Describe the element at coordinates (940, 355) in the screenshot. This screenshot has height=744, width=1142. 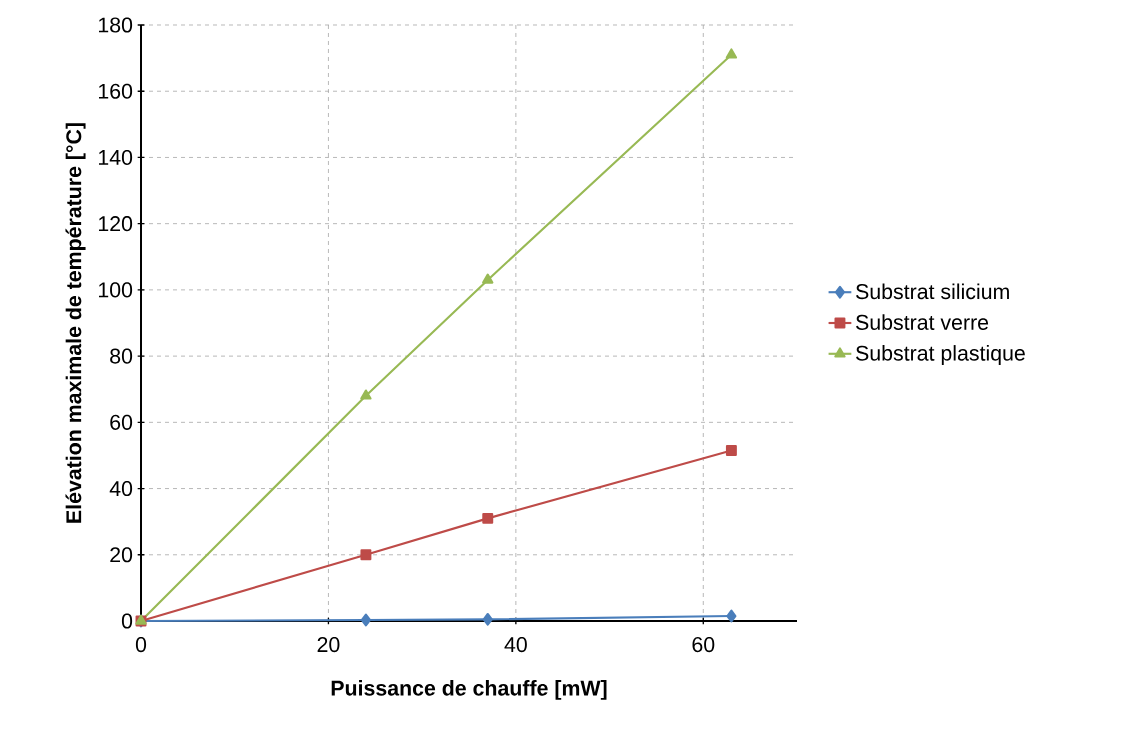
I see `legend-label: Substrat plastique` at that location.